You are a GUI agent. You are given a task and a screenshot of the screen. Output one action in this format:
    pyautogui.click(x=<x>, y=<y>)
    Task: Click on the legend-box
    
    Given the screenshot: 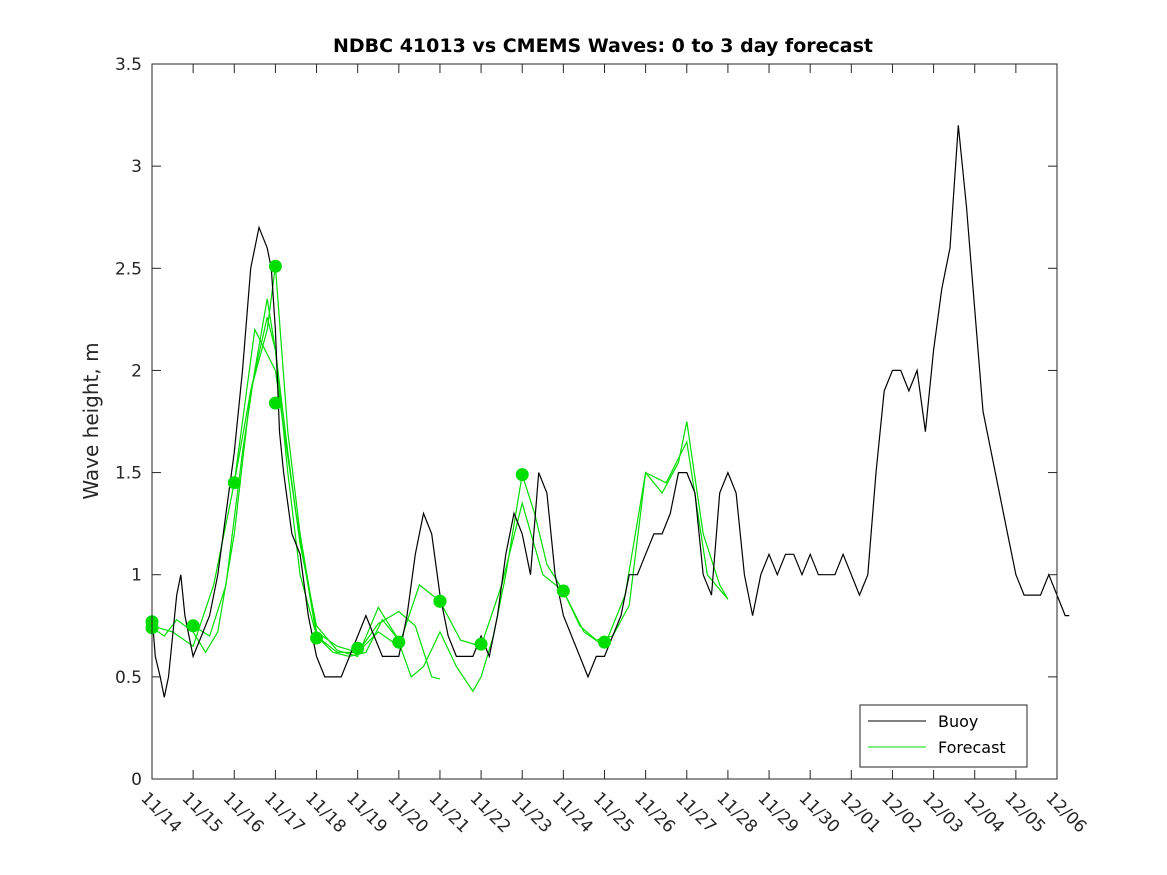 What is the action you would take?
    pyautogui.click(x=943, y=736)
    